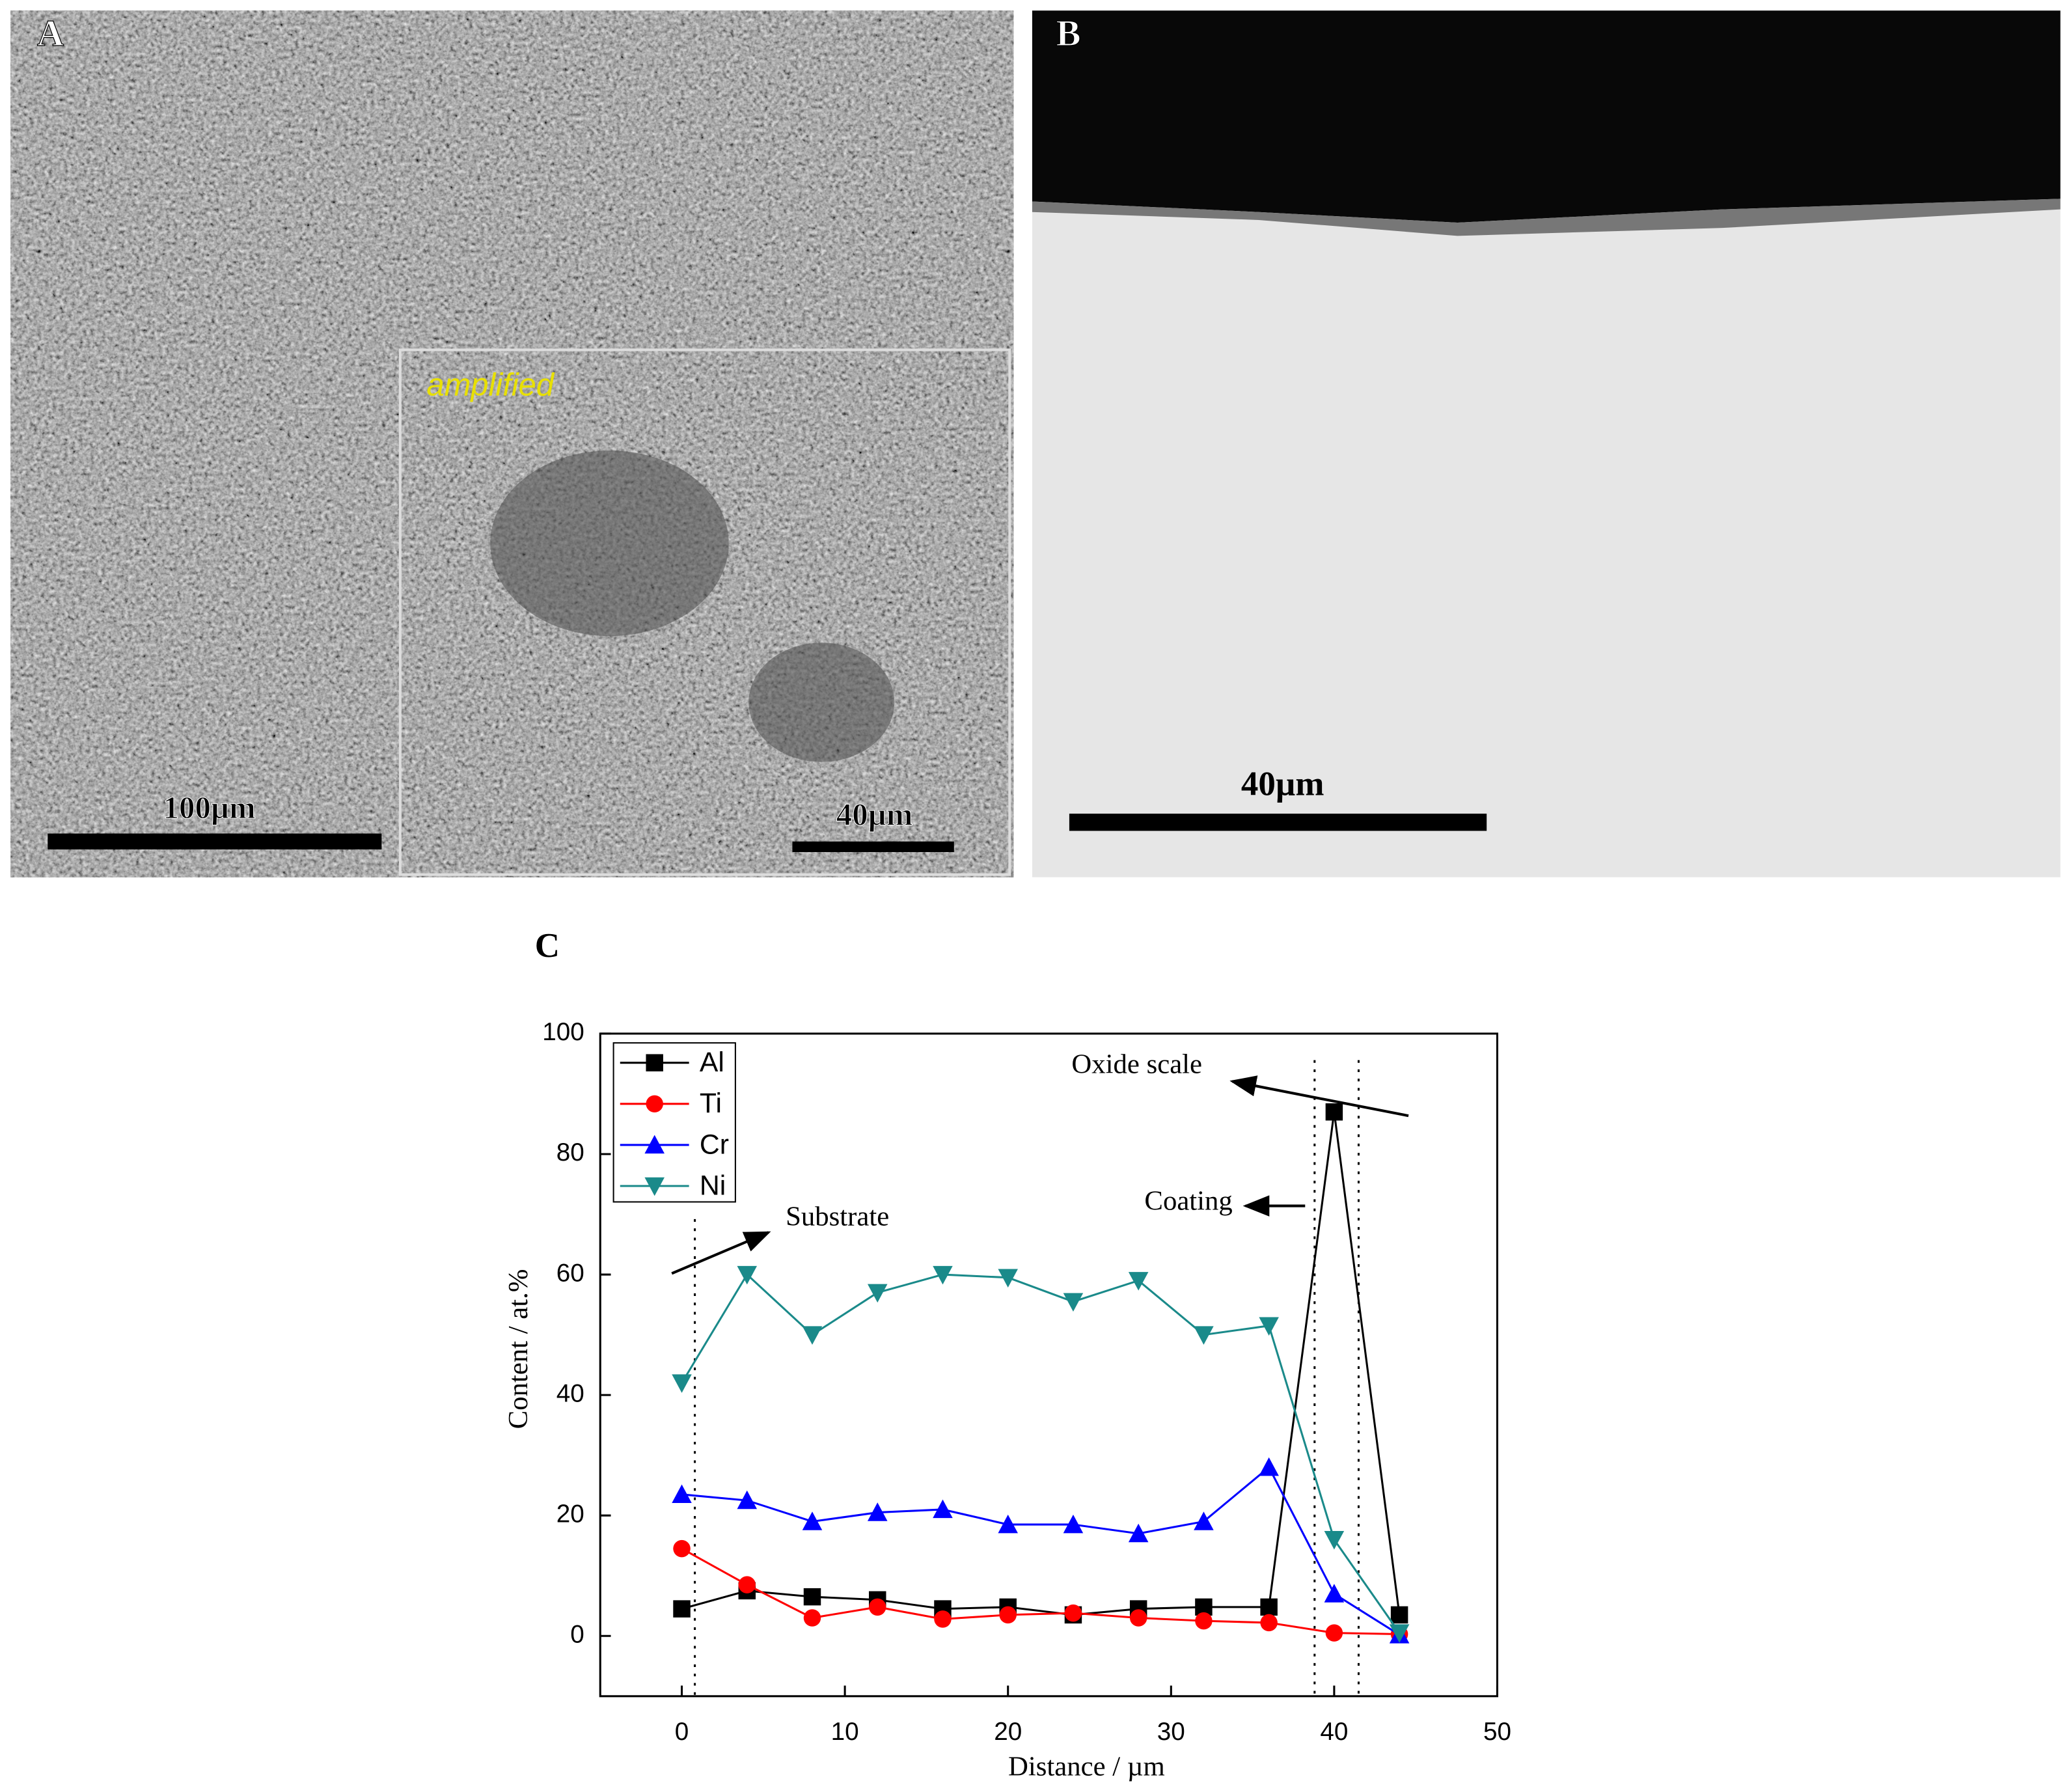  Describe the element at coordinates (682, 1732) in the screenshot. I see `x-tick-label: 0` at that location.